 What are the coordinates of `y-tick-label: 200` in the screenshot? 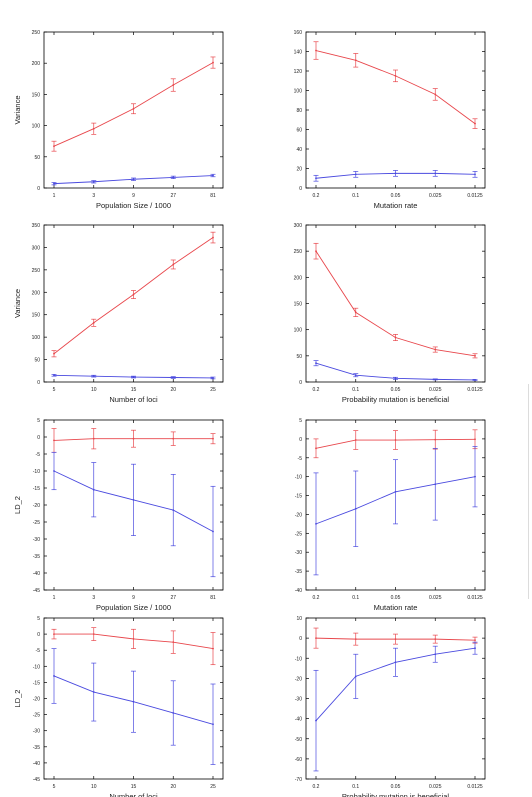 It's located at (298, 278).